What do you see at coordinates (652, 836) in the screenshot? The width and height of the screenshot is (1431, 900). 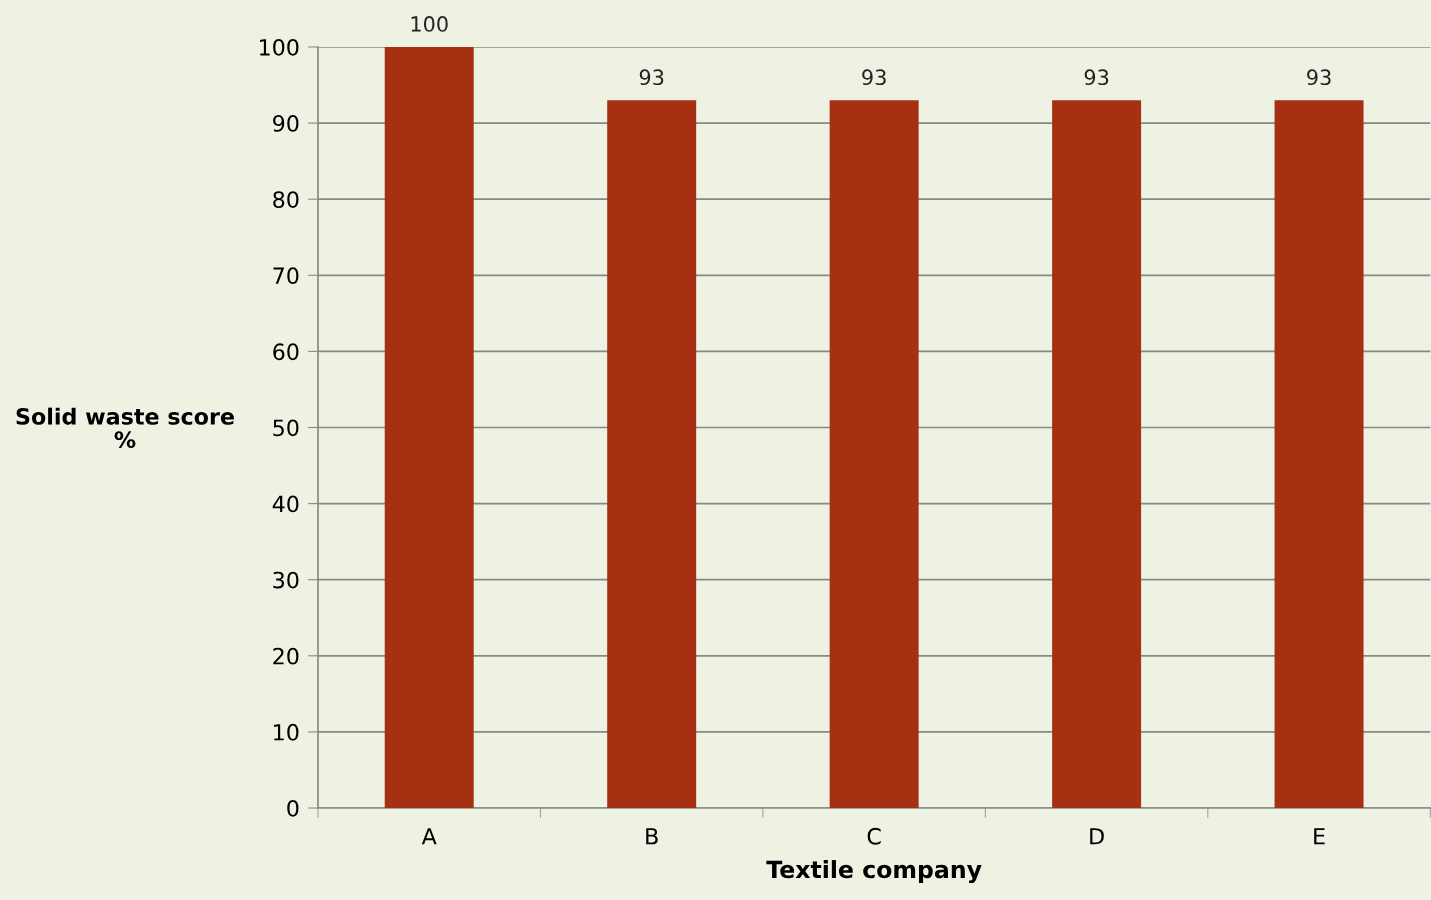 I see `x-tick-label: B` at bounding box center [652, 836].